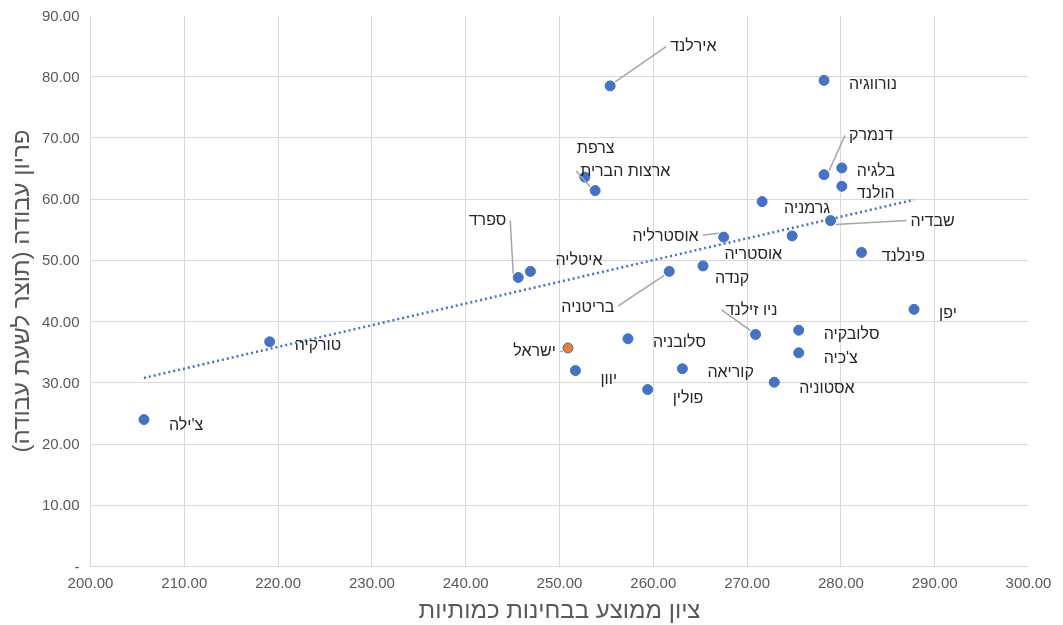 This screenshot has height=625, width=1063. Describe the element at coordinates (588, 306) in the screenshot. I see `annotation: בריטניה` at that location.